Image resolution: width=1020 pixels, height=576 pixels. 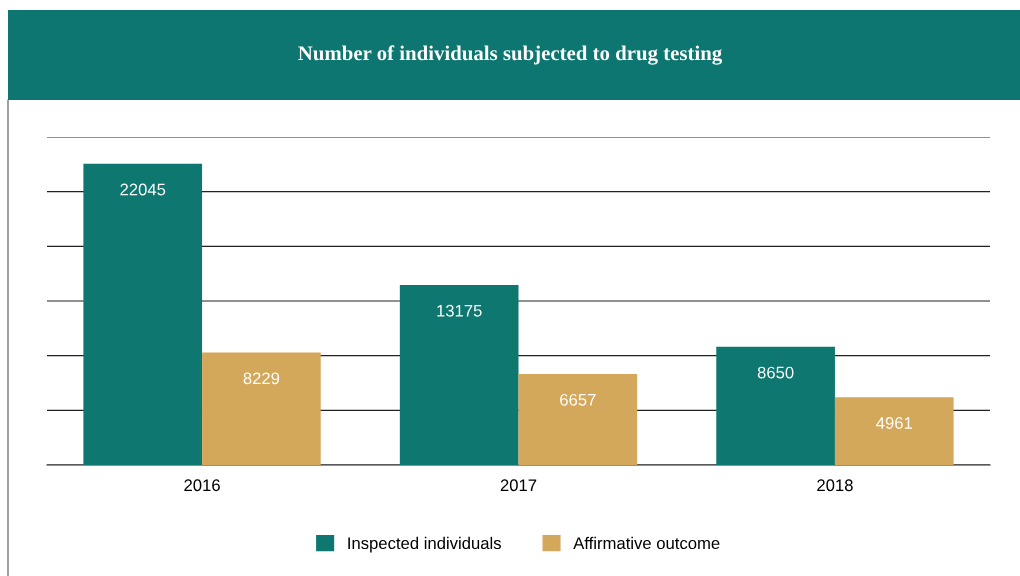 What do you see at coordinates (261, 378) in the screenshot?
I see `data-label: 8229` at bounding box center [261, 378].